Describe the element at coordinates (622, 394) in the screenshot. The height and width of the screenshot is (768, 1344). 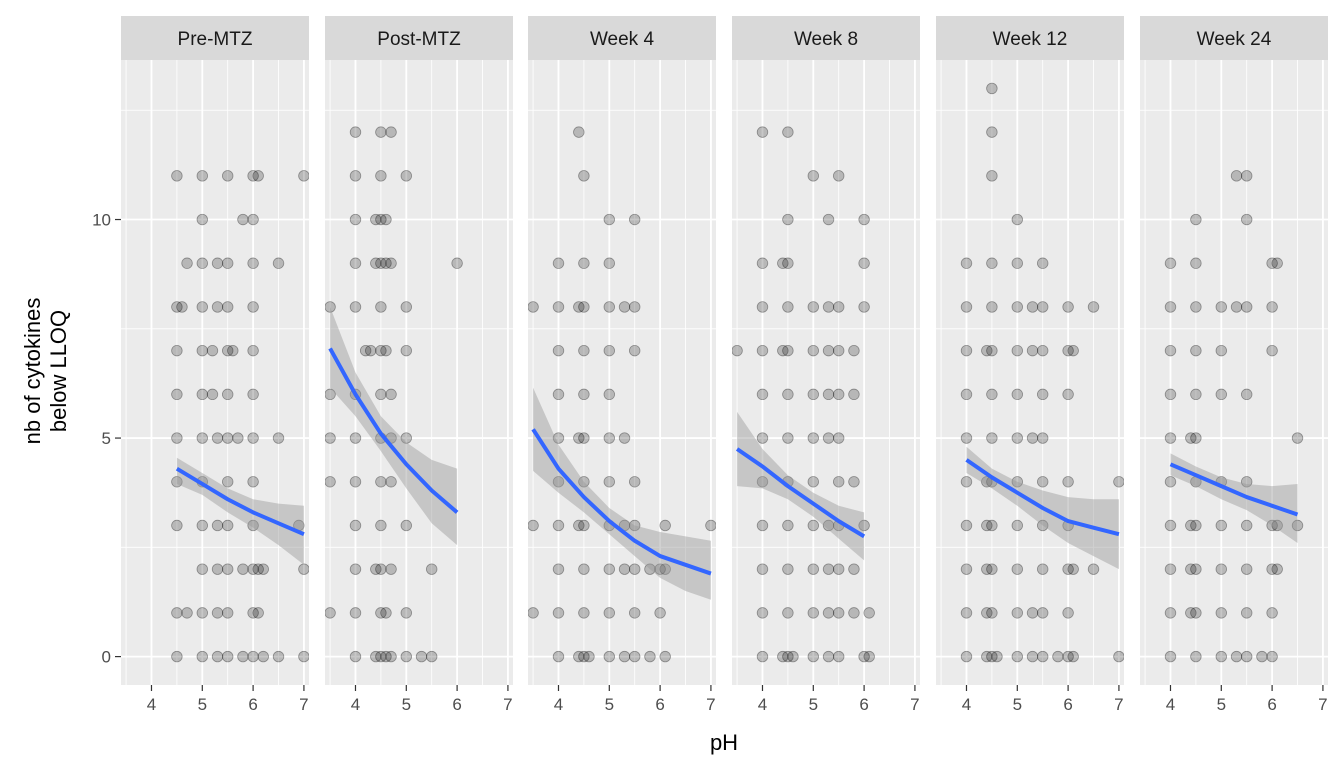
I see `panel-content` at that location.